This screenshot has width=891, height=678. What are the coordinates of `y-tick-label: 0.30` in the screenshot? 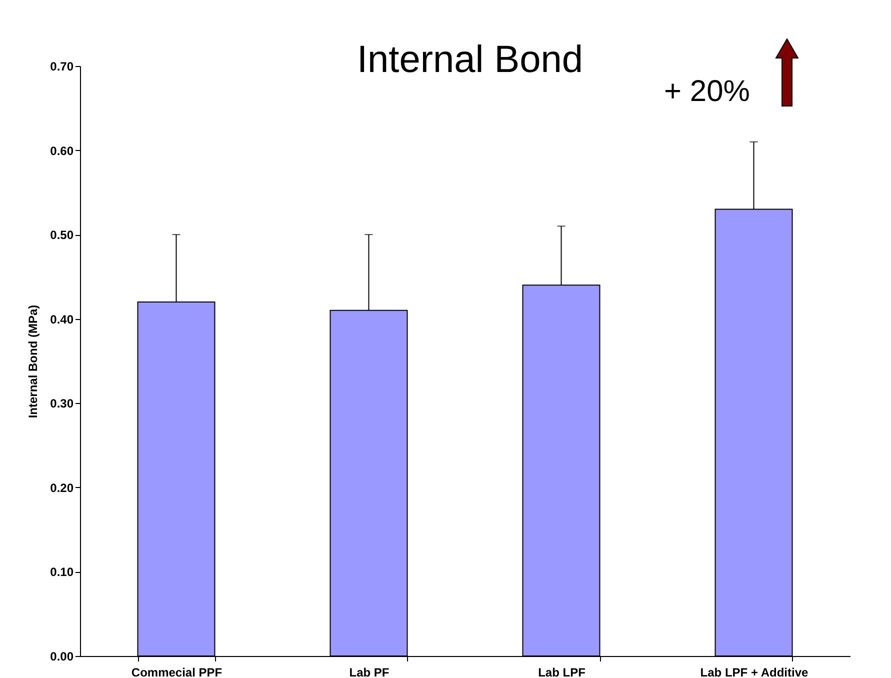 It's located at (62, 403).